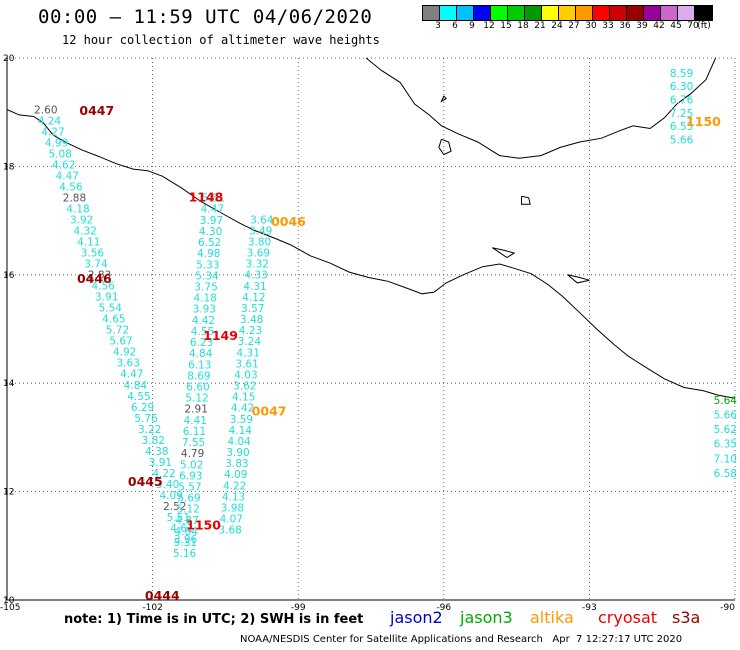 The height and width of the screenshot is (650, 740). I want to click on wave-height-value: 3.80, so click(259, 242).